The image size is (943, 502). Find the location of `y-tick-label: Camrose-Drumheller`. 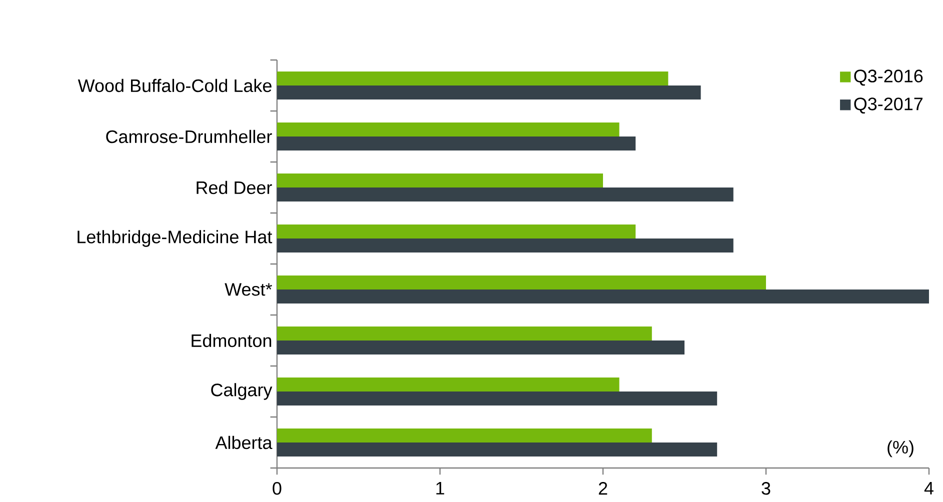

y-tick-label: Camrose-Drumheller is located at coordinates (189, 137).